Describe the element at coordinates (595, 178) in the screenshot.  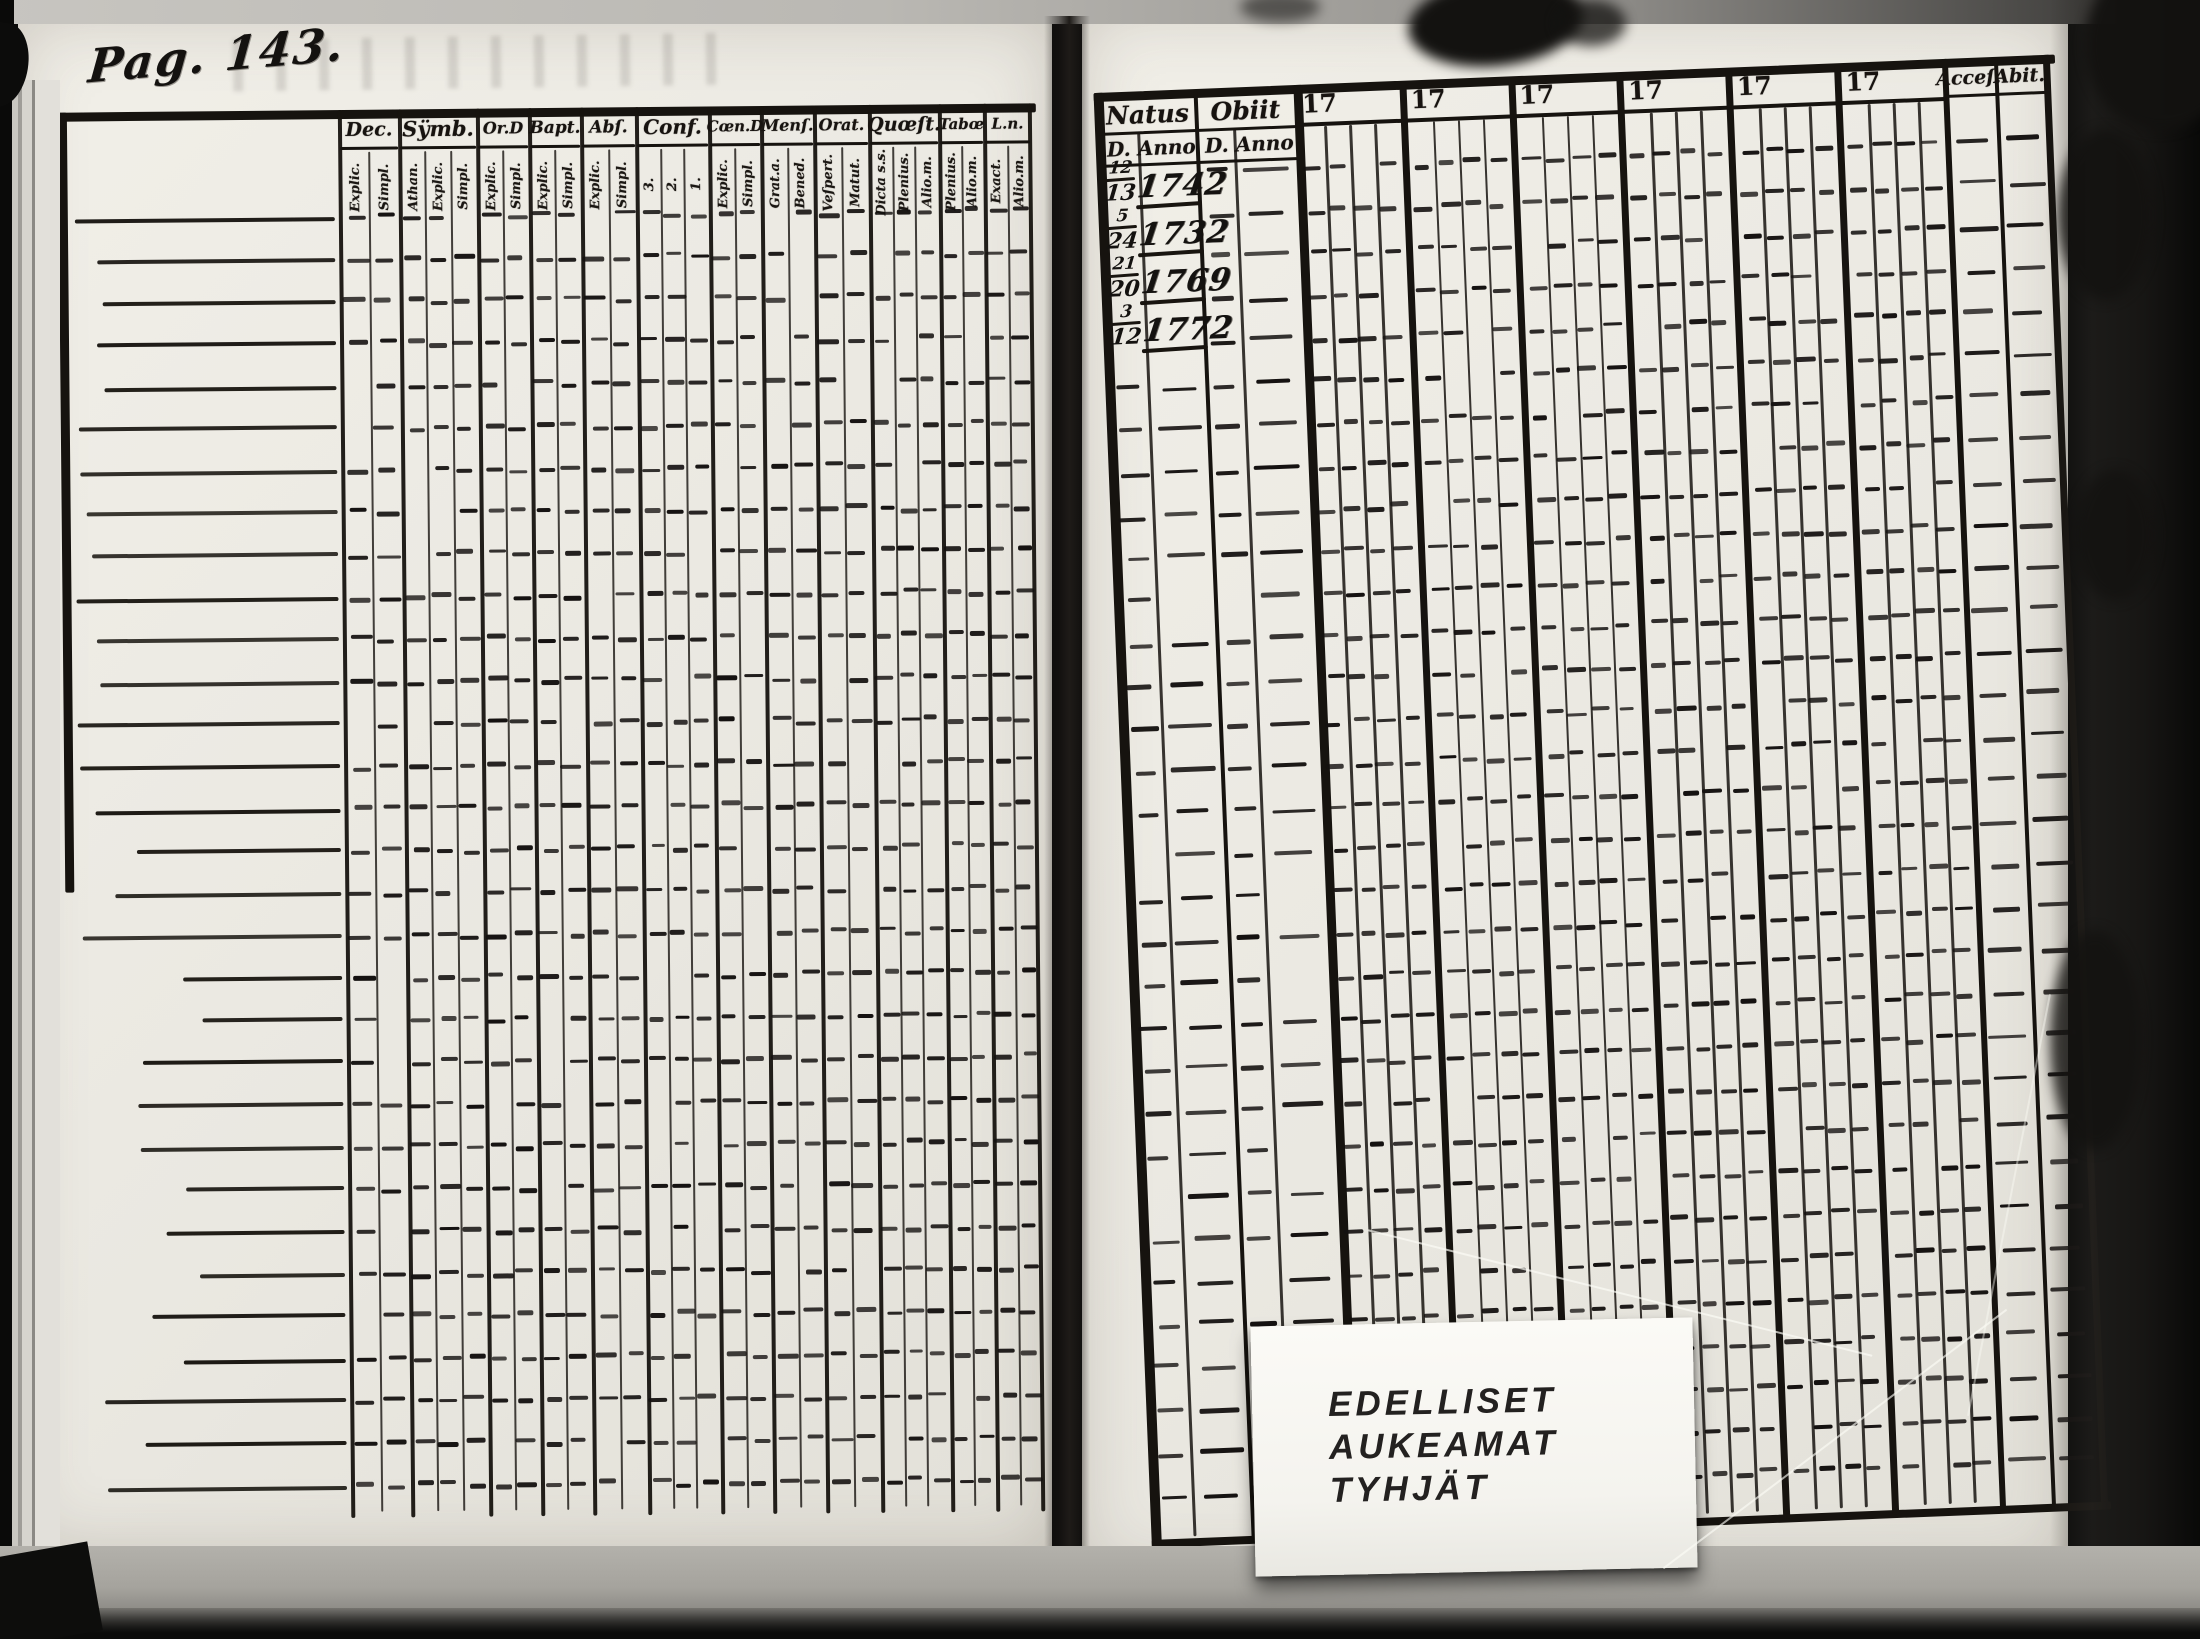
I see `column-subheader: Explic.` at that location.